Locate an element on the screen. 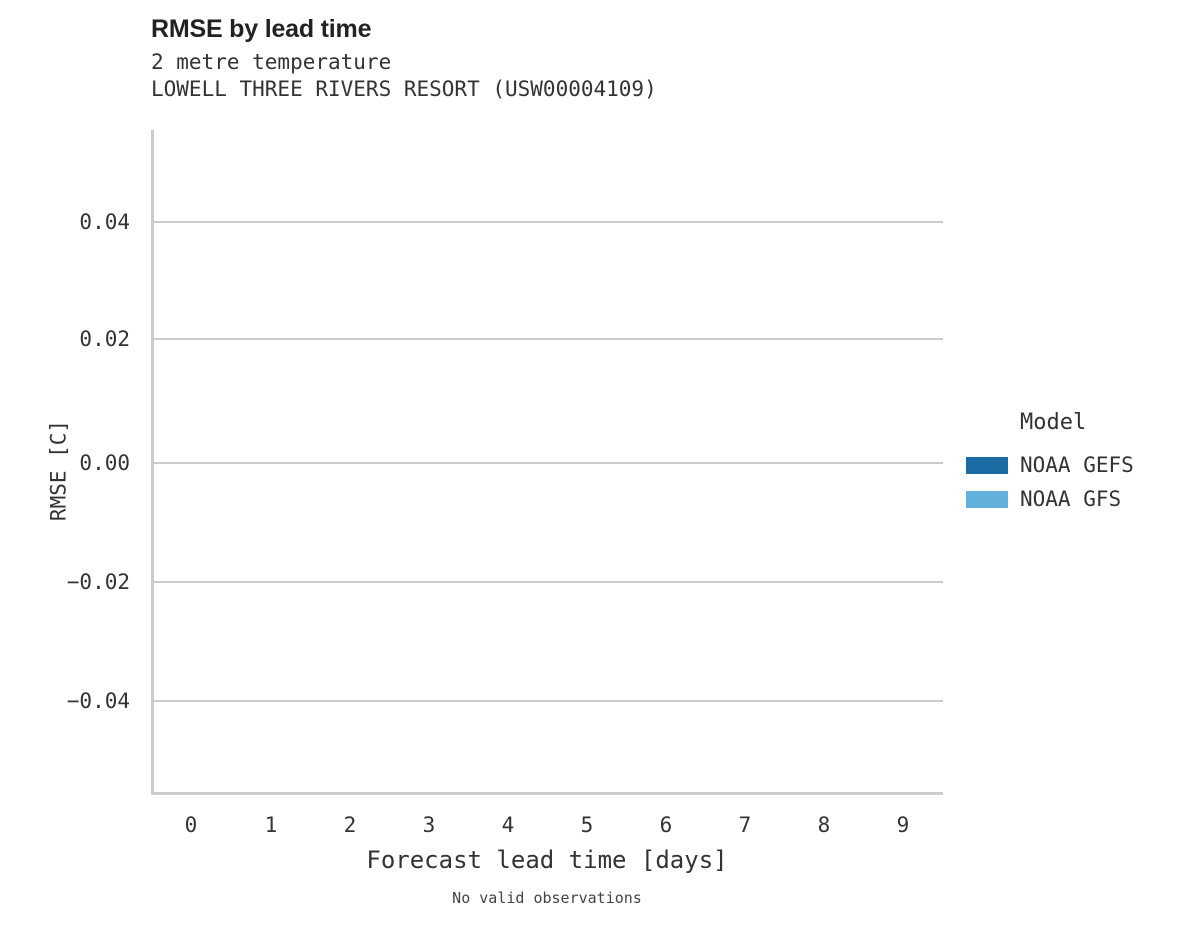 The width and height of the screenshot is (1182, 928). y-tick-label: −0.02 is located at coordinates (98, 582).